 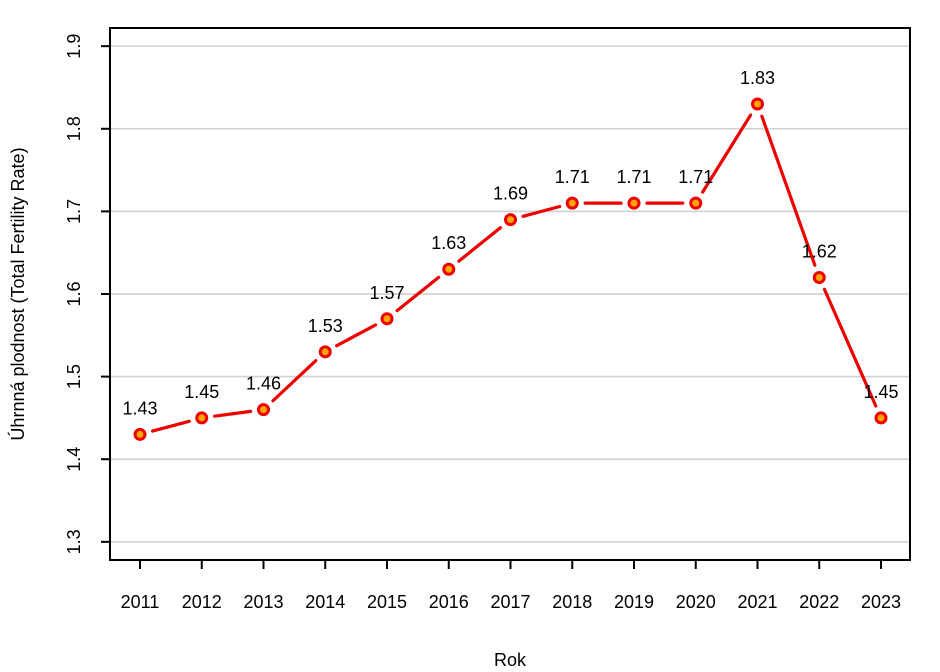 I want to click on x-tick-label: 2017, so click(x=510, y=602).